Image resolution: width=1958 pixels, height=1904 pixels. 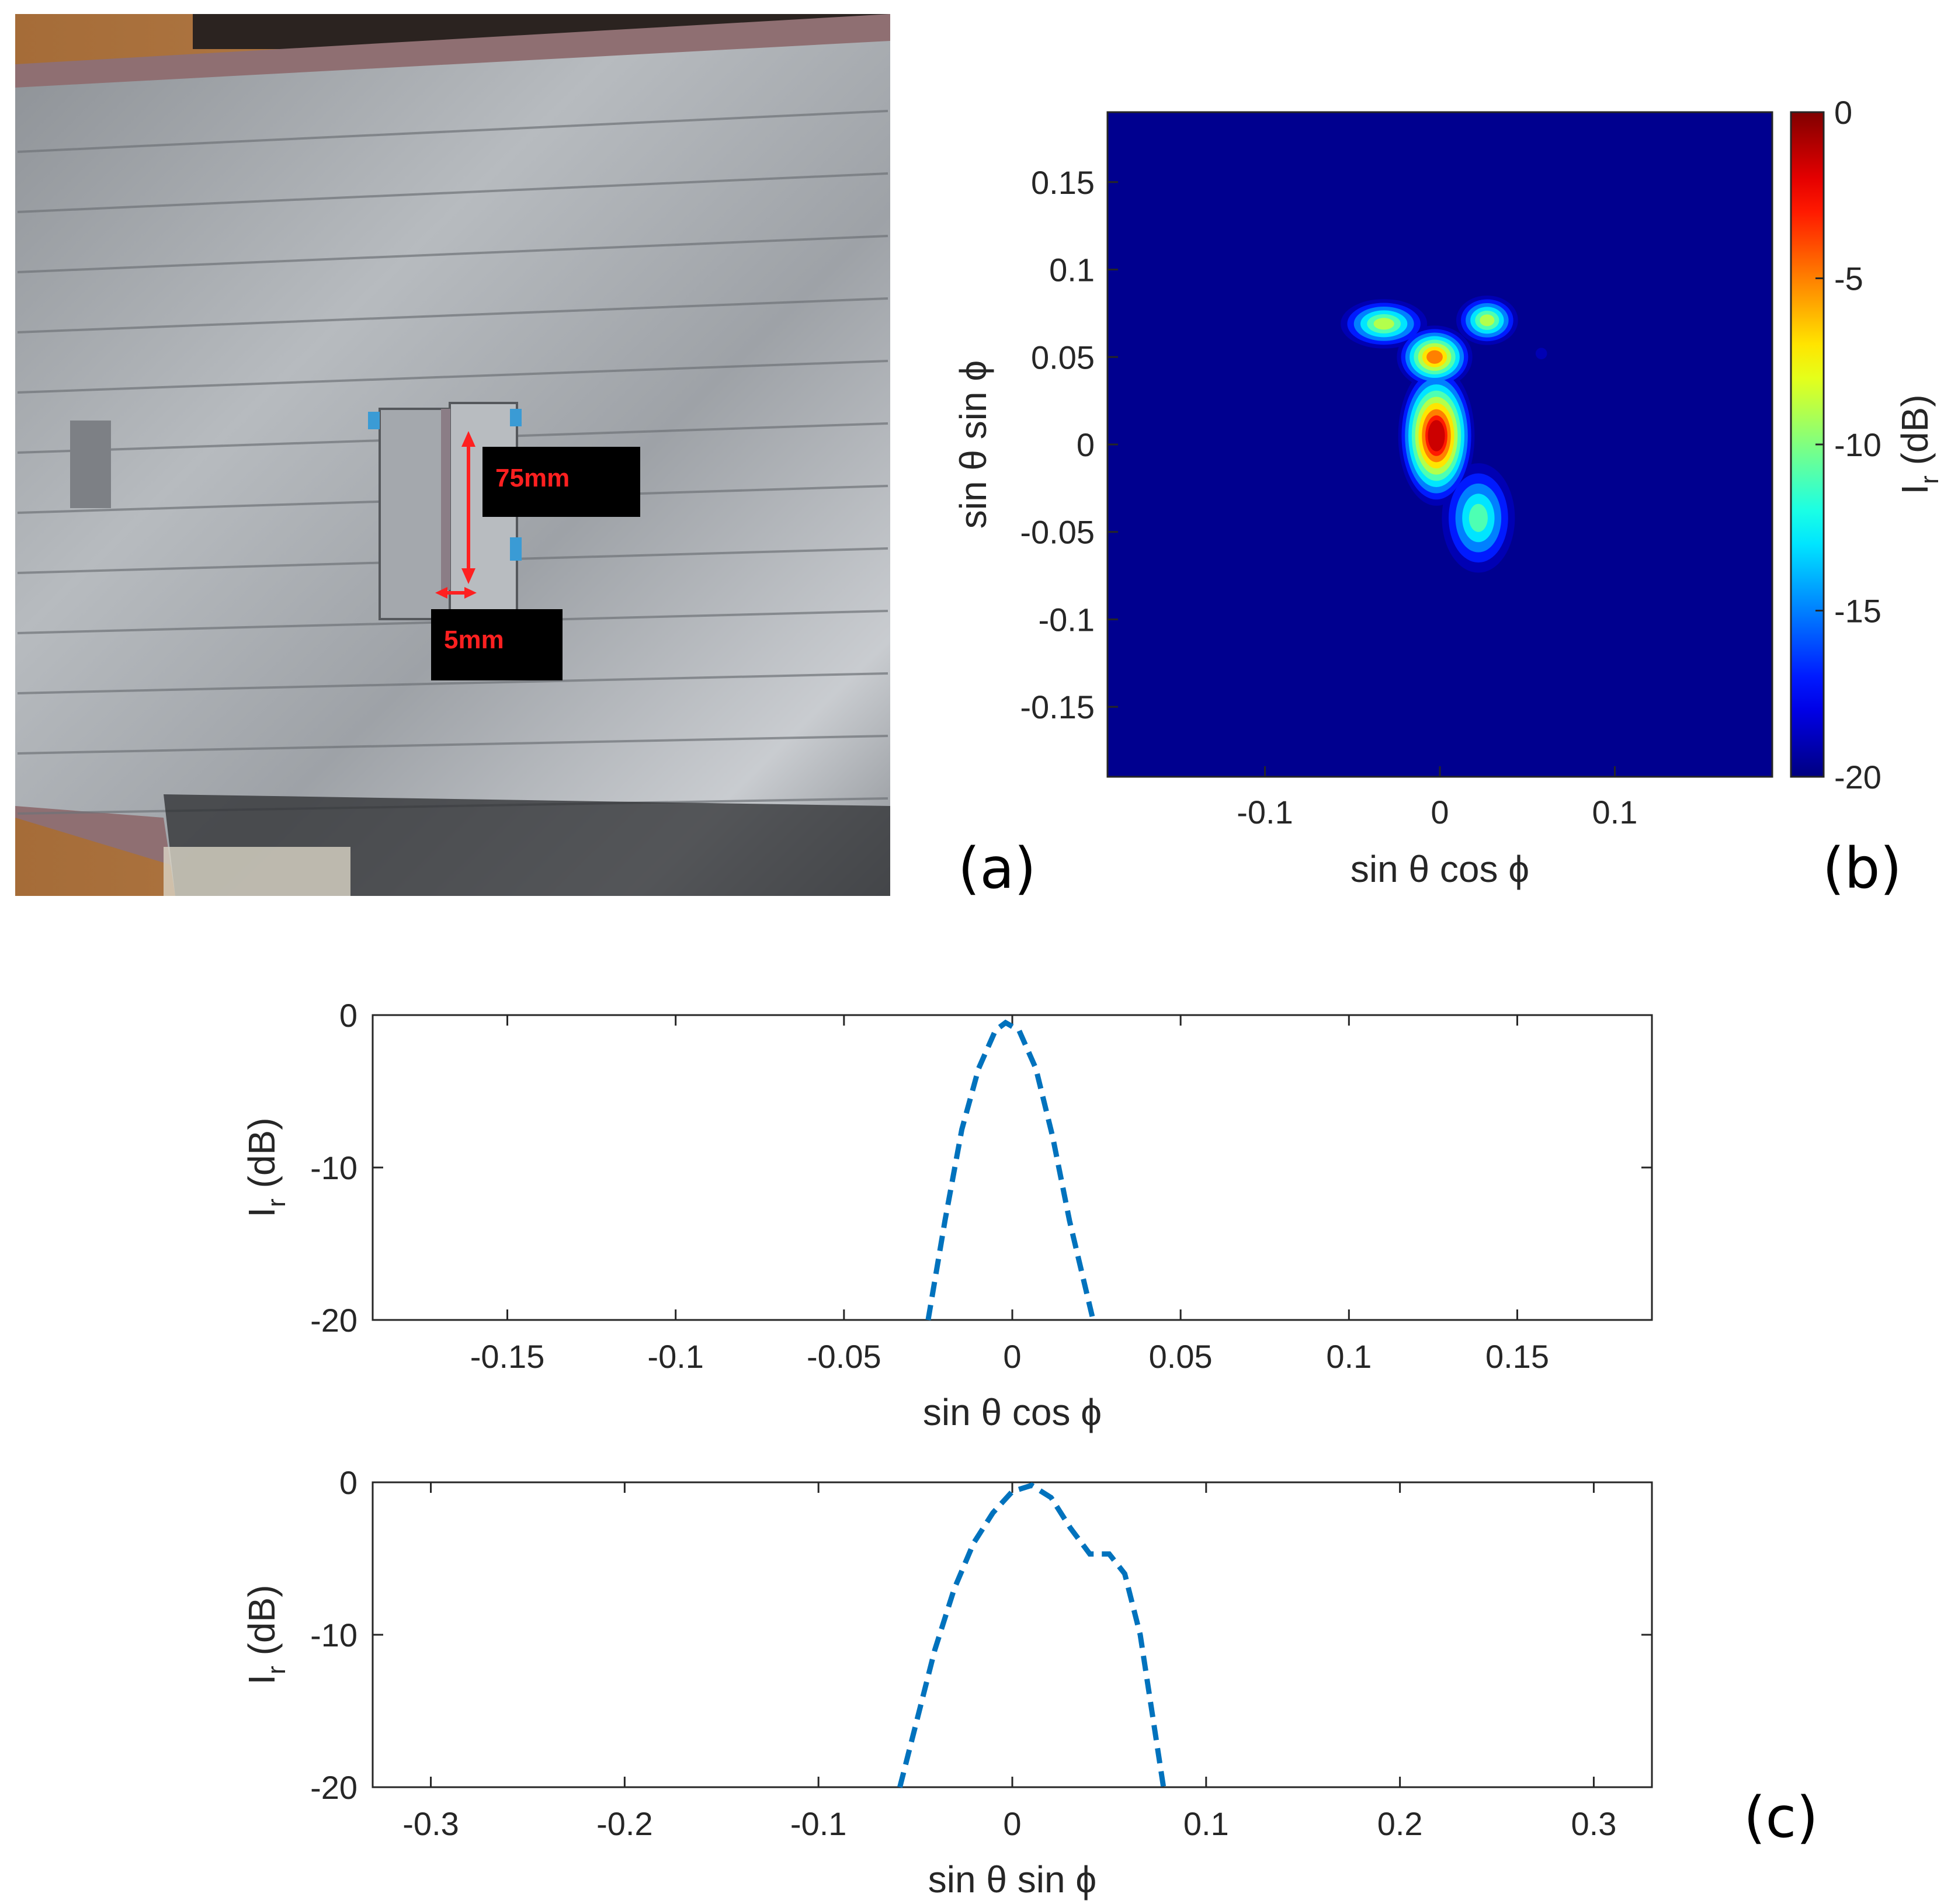 I want to click on line-plot-top-series, so click(x=1011, y=1170).